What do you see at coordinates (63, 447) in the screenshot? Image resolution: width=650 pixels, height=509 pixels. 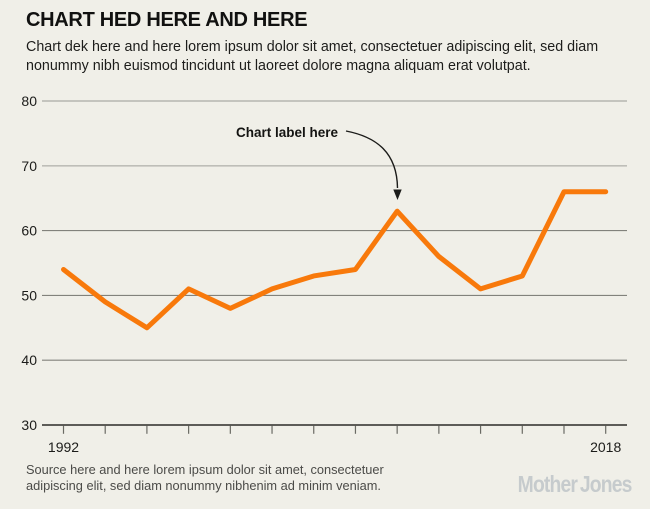 I see `x-axis-label-1992: 1992` at bounding box center [63, 447].